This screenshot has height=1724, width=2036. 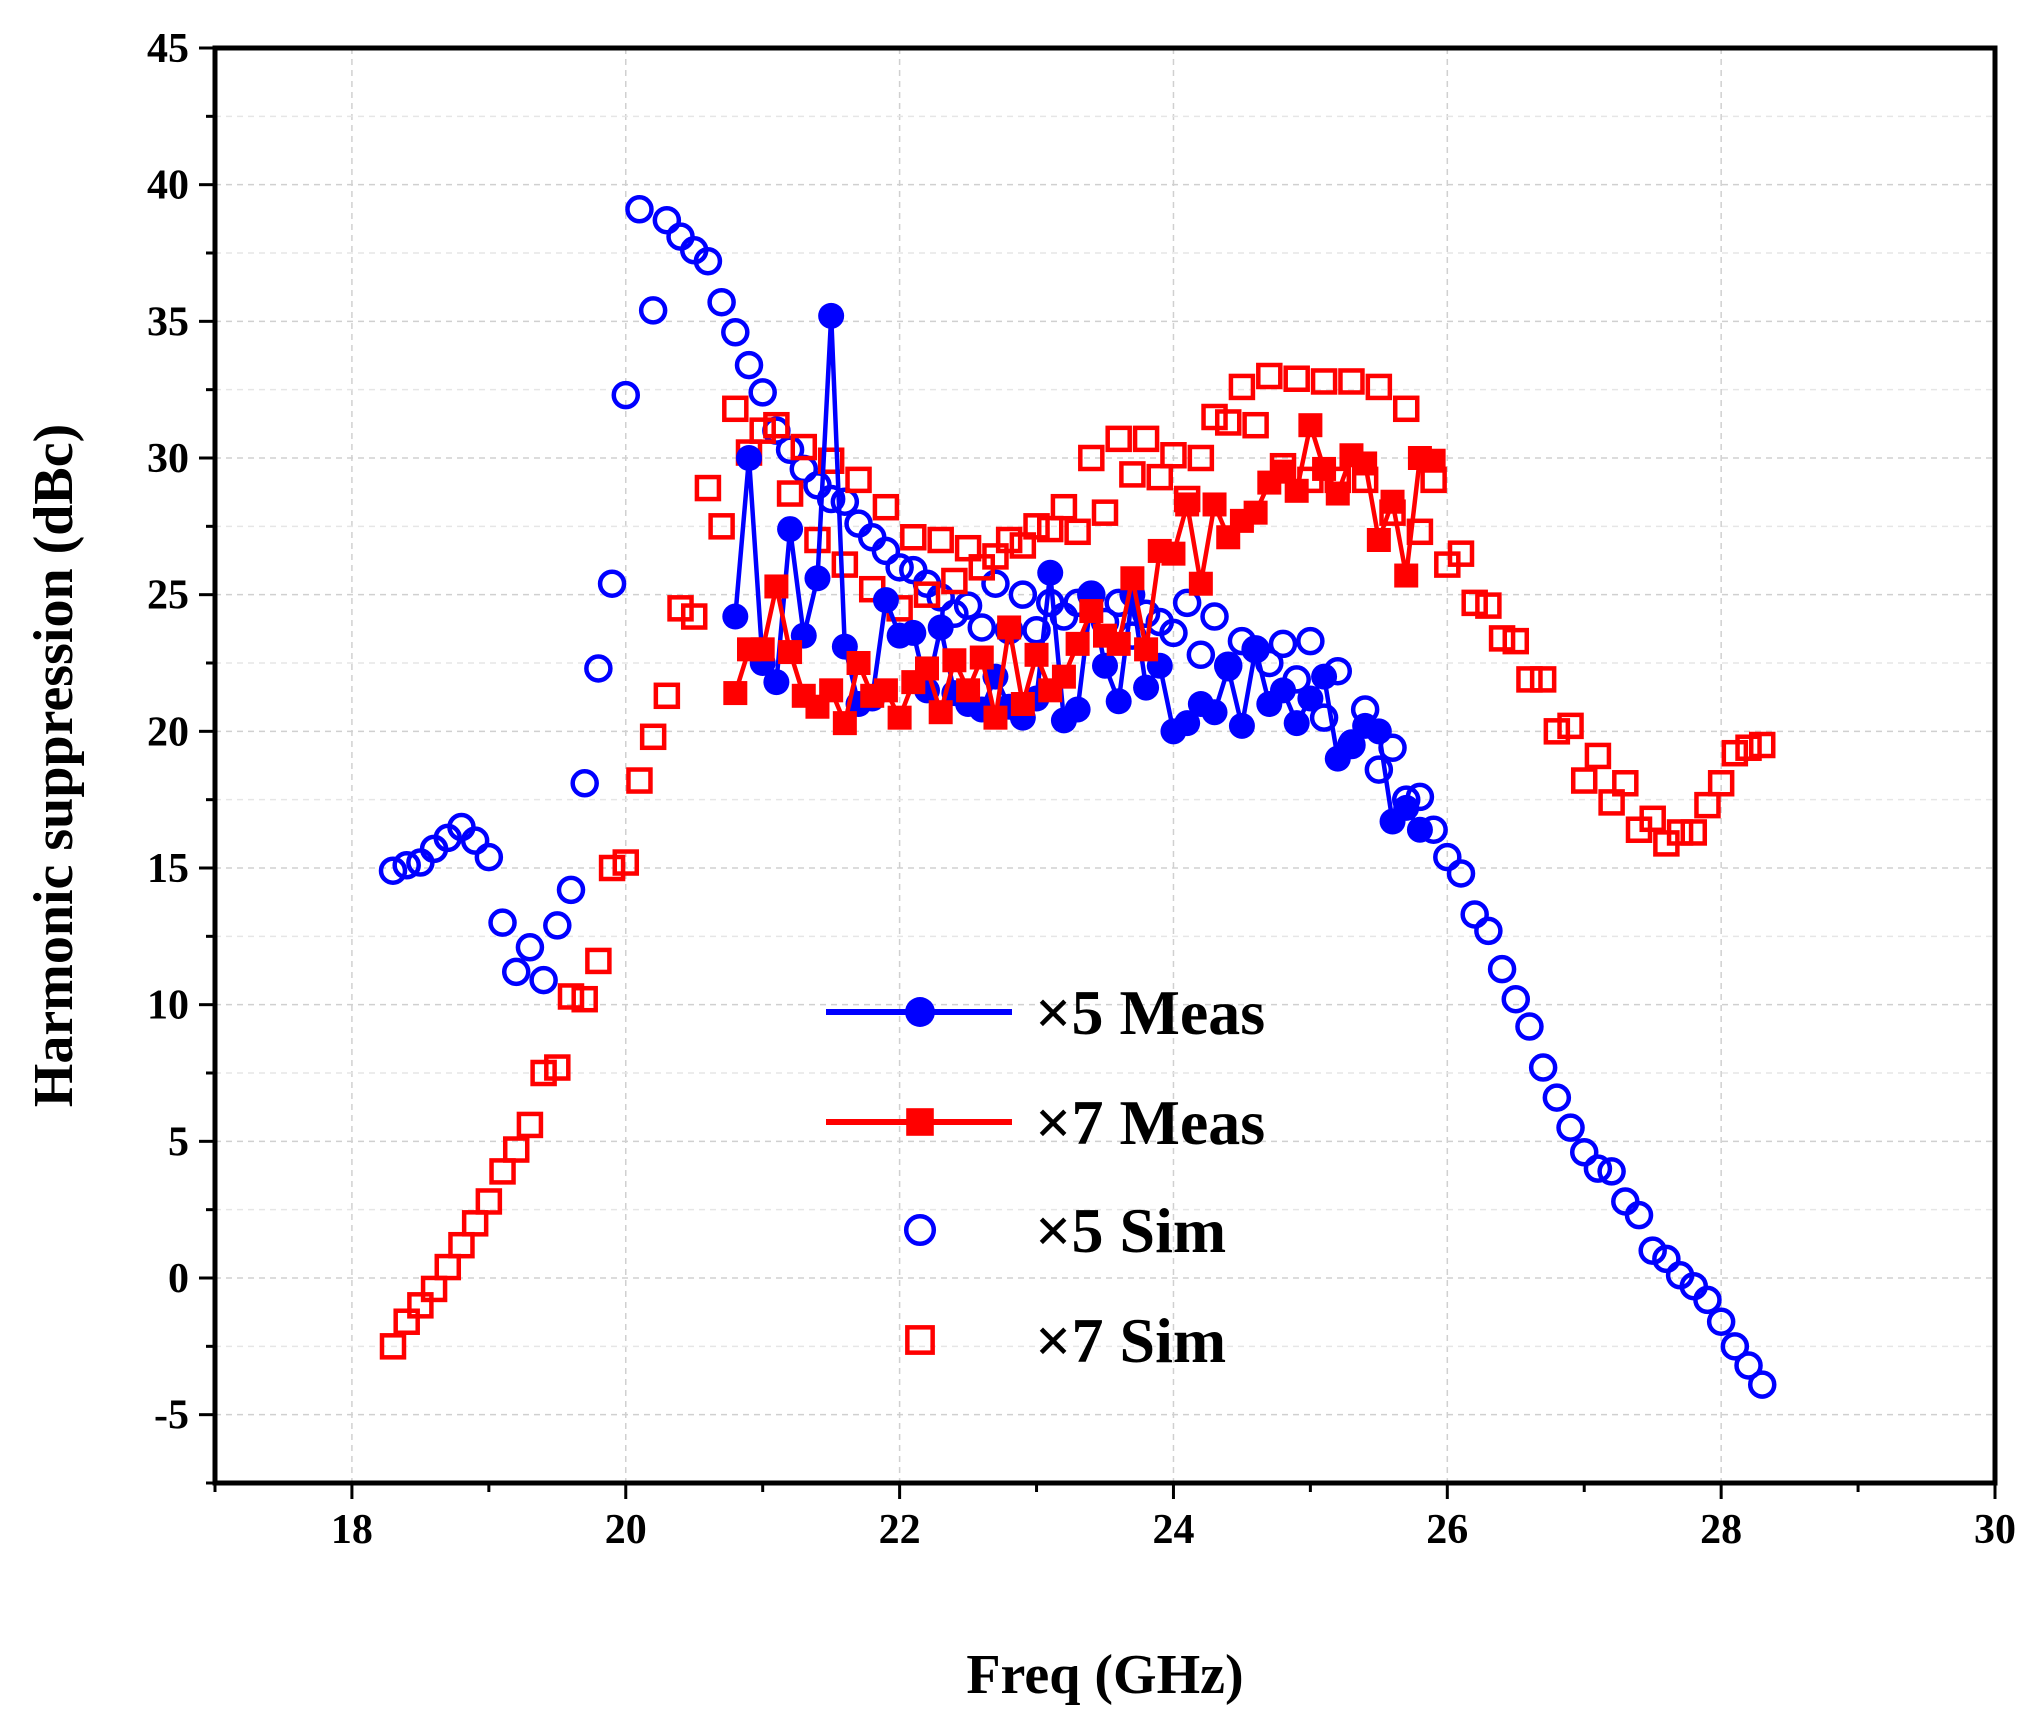 I want to click on y-tick-label: 5, so click(x=178, y=1142).